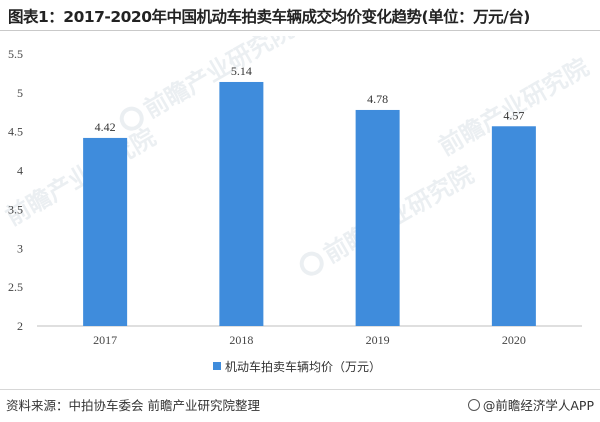 The image size is (600, 422). Describe the element at coordinates (538, 405) in the screenshot. I see `brand-text: @前瞻经济学人APP` at that location.